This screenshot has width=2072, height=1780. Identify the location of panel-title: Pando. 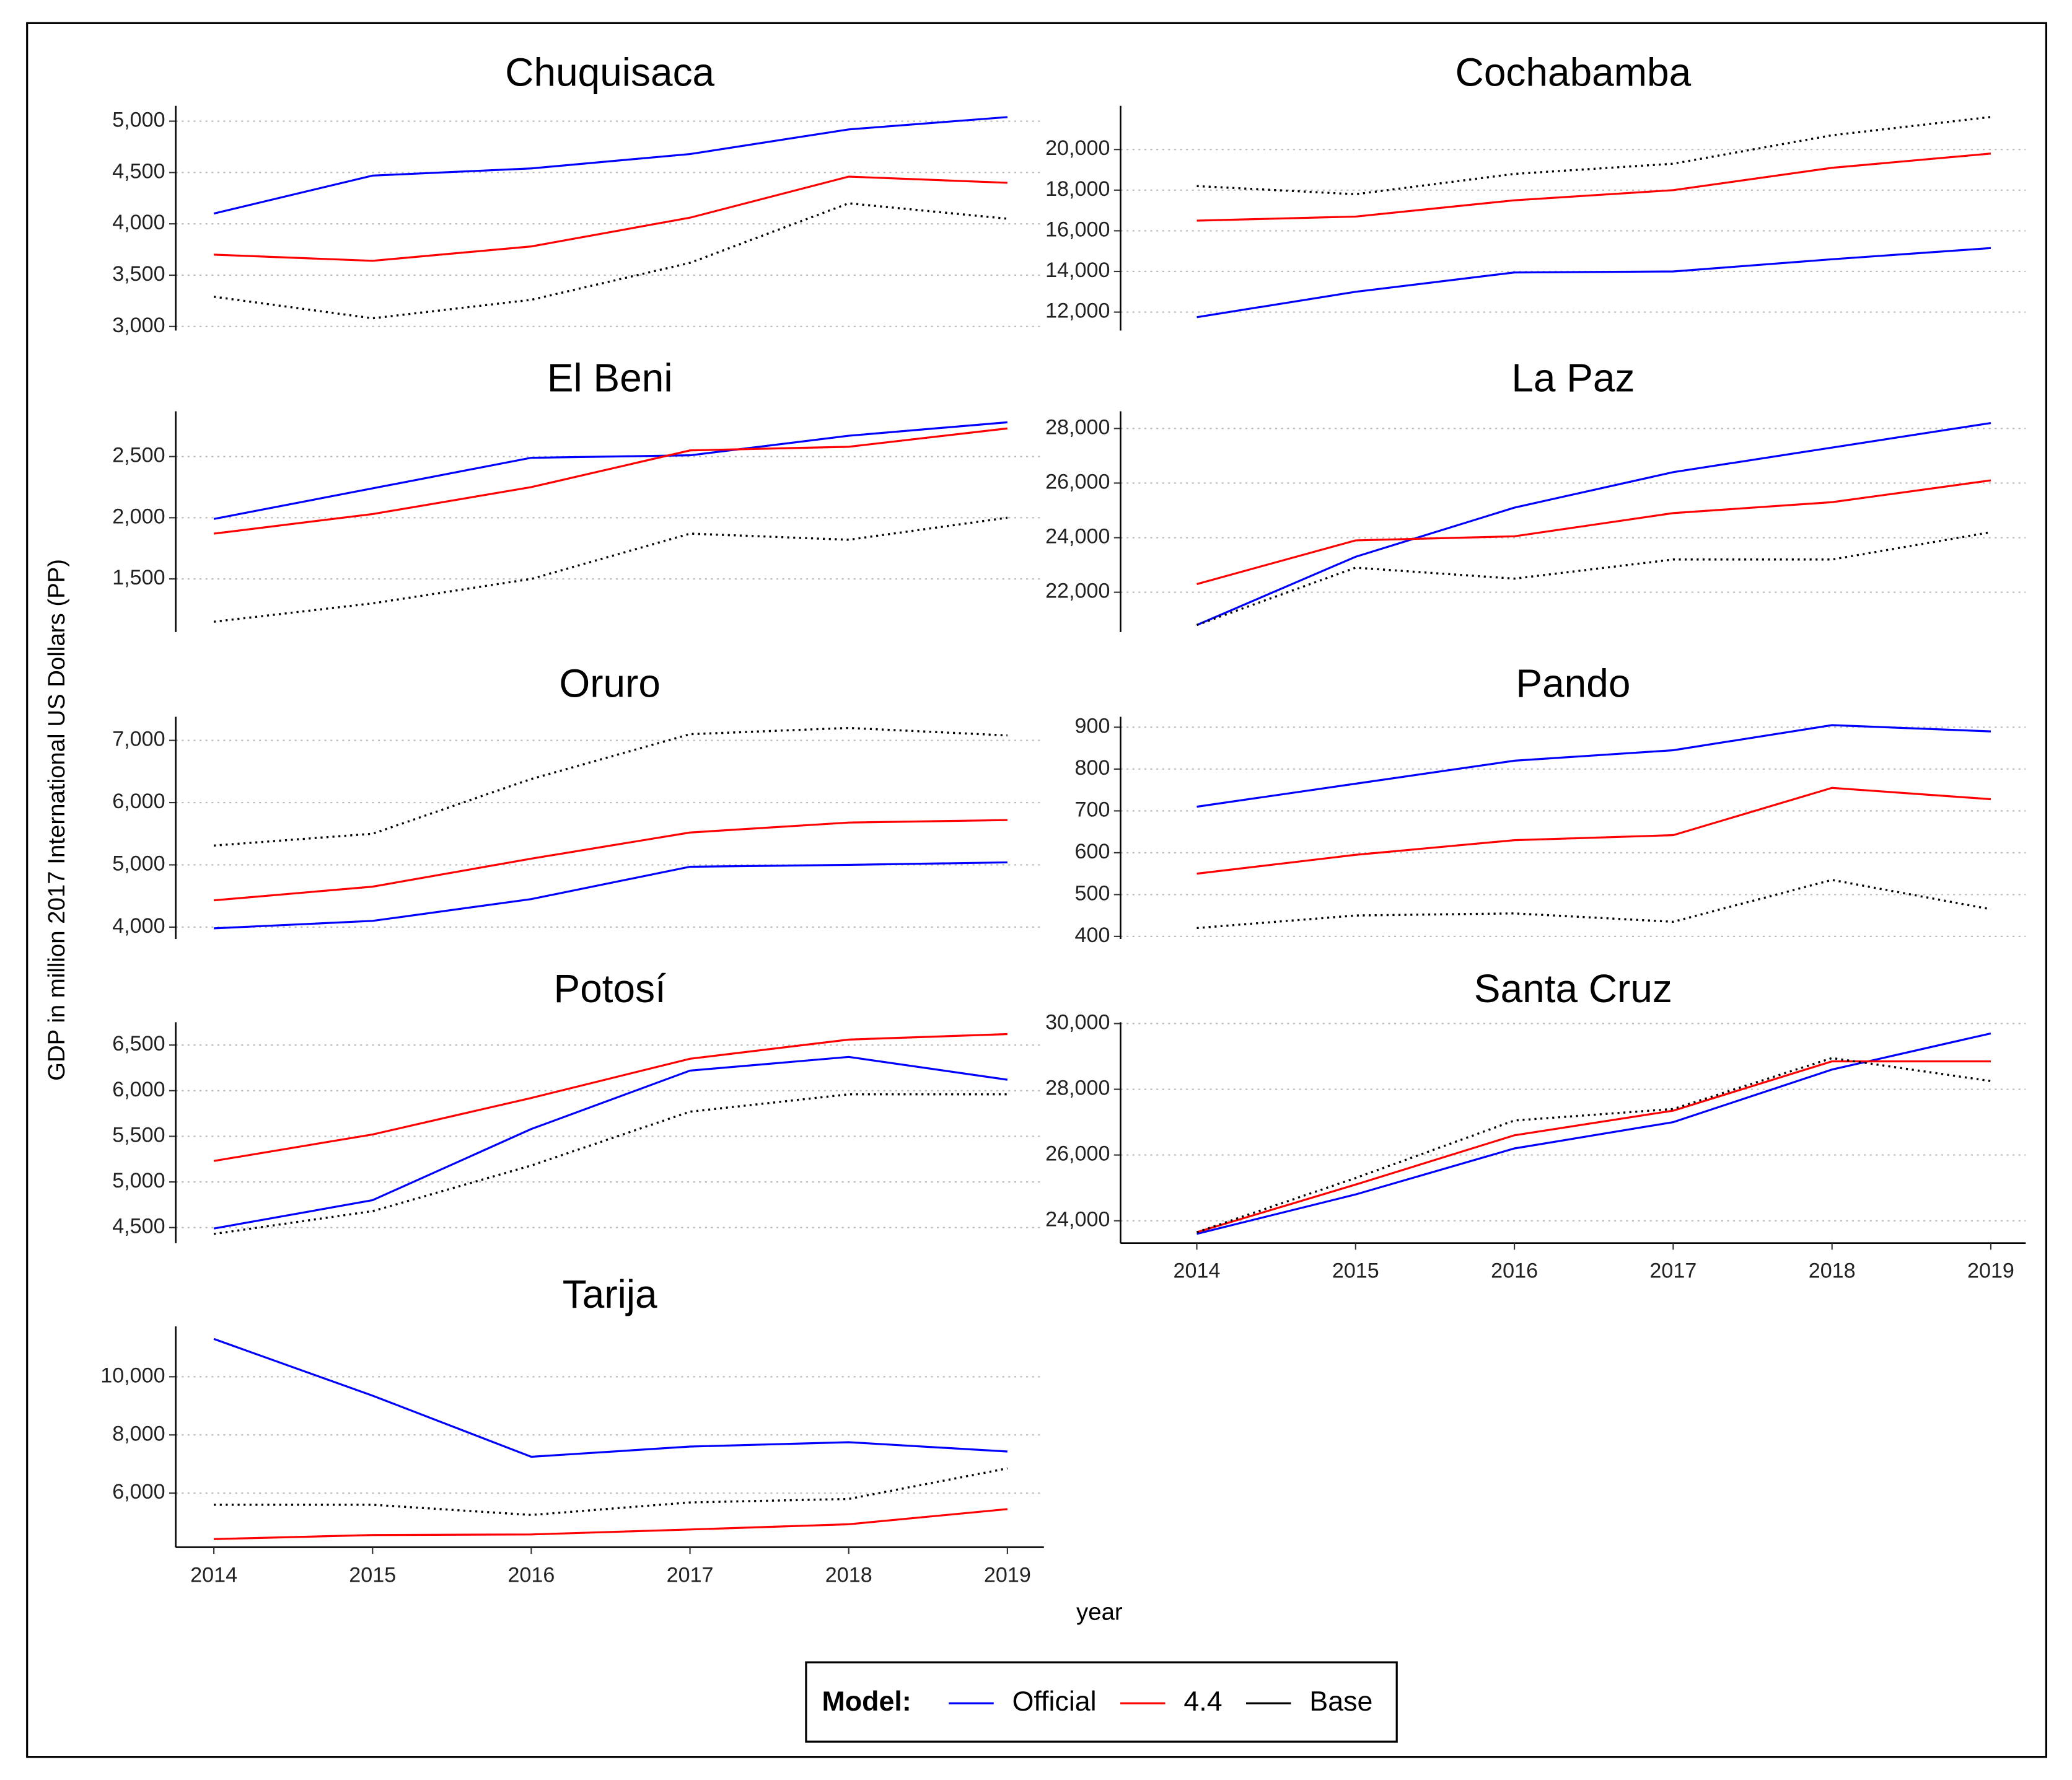
(1573, 683).